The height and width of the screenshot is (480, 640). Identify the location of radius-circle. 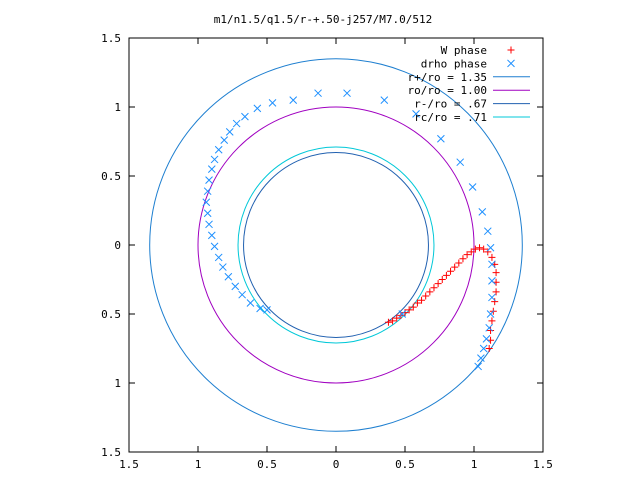
(336, 245).